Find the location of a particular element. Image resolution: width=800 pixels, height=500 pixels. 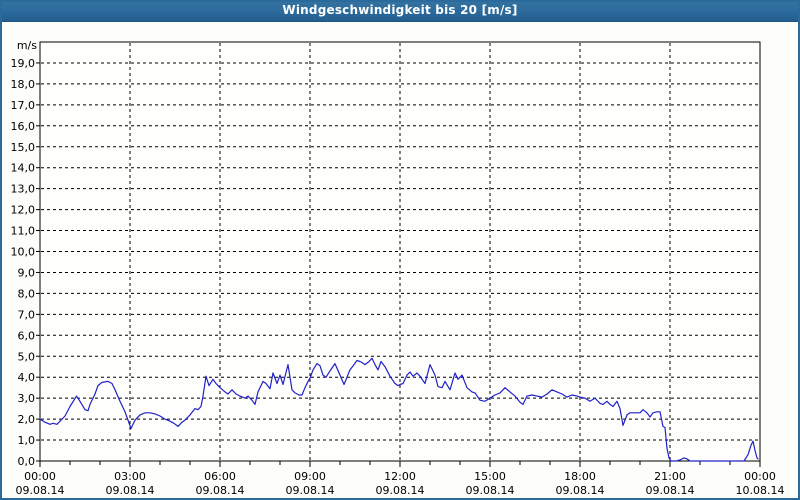

svg-text: 9,0 is located at coordinates (27, 272).